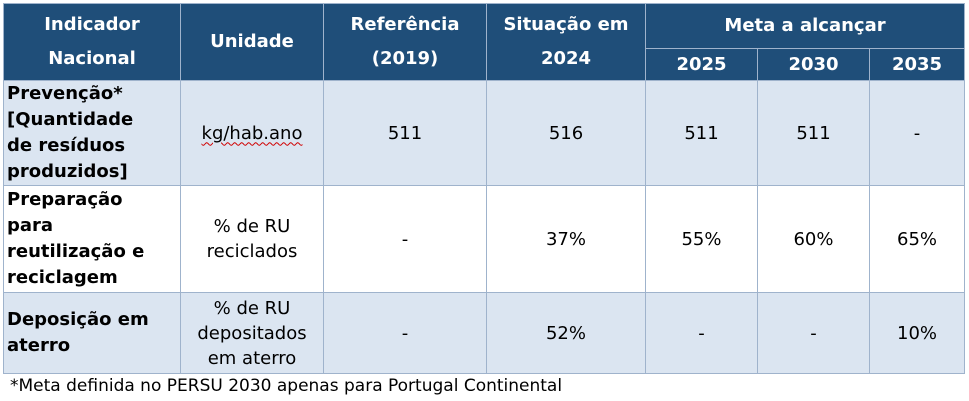 This screenshot has height=401, width=969. What do you see at coordinates (566, 42) in the screenshot?
I see `header-situation: Situação em 2024` at bounding box center [566, 42].